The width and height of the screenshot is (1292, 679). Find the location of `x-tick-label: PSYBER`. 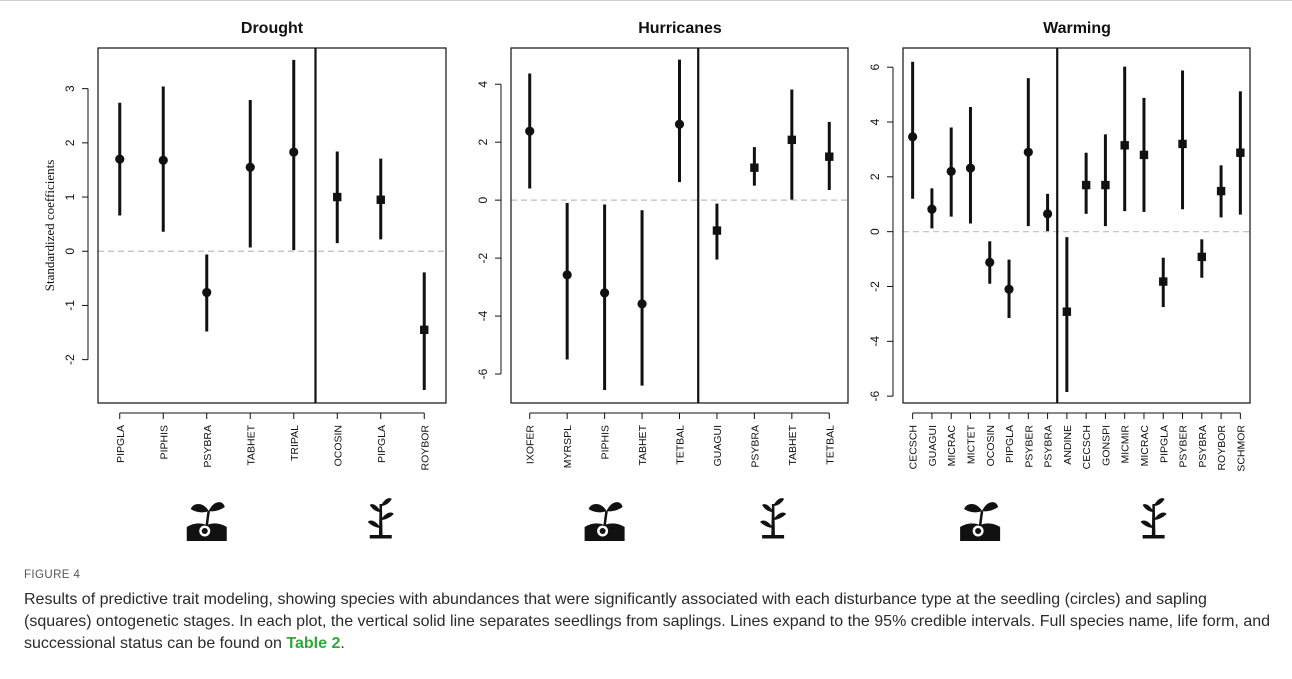

x-tick-label: PSYBER is located at coordinates (1184, 446).